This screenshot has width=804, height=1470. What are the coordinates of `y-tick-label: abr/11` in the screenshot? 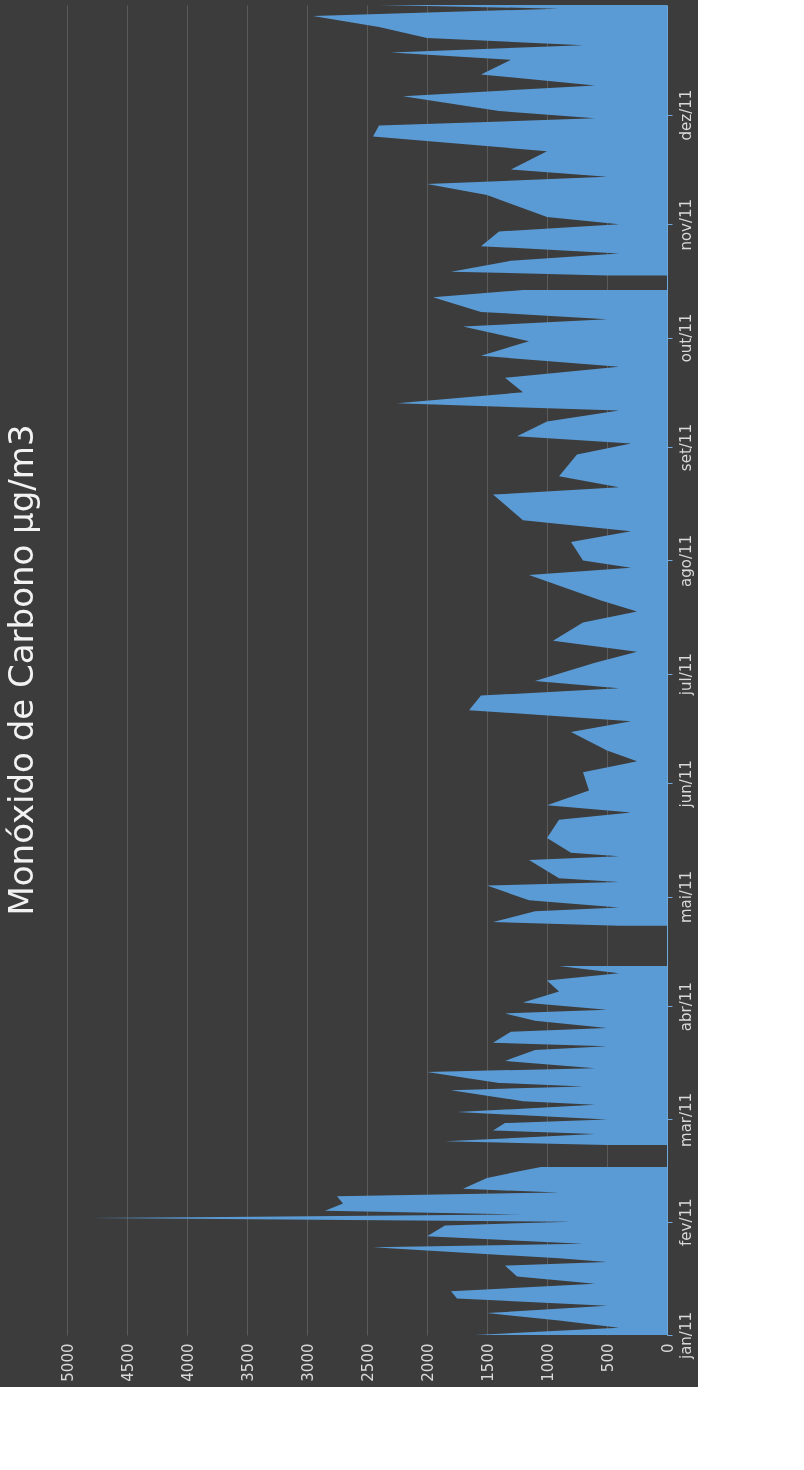 It's located at (685, 1007).